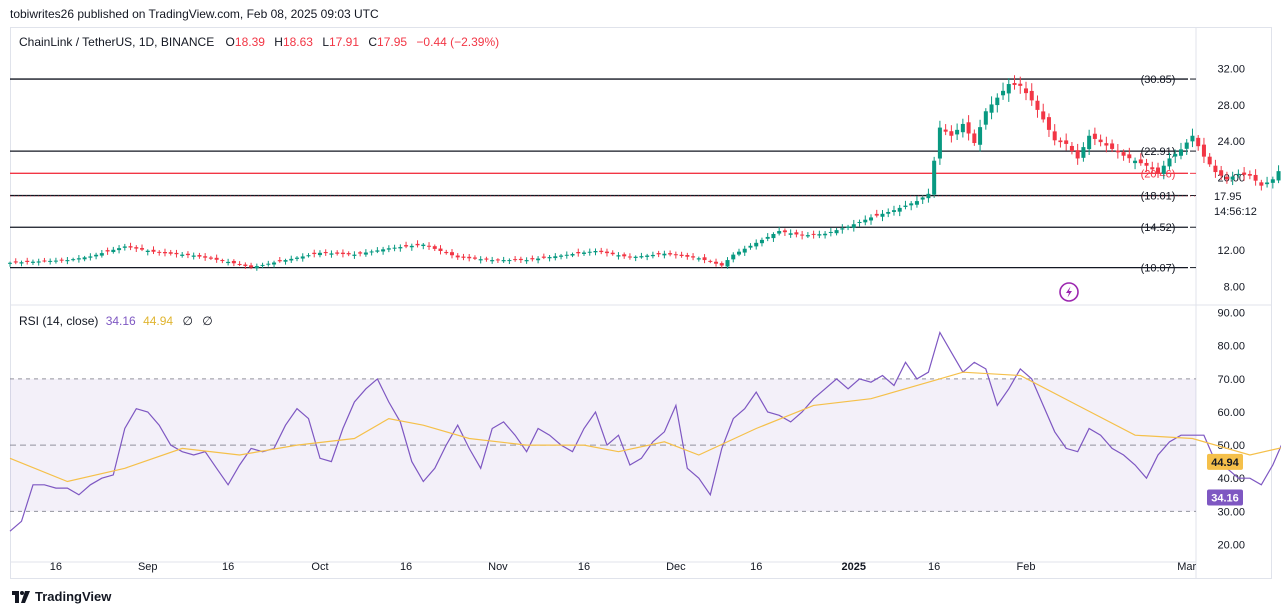  What do you see at coordinates (344, 42) in the screenshot?
I see `low-value: 17.91` at bounding box center [344, 42].